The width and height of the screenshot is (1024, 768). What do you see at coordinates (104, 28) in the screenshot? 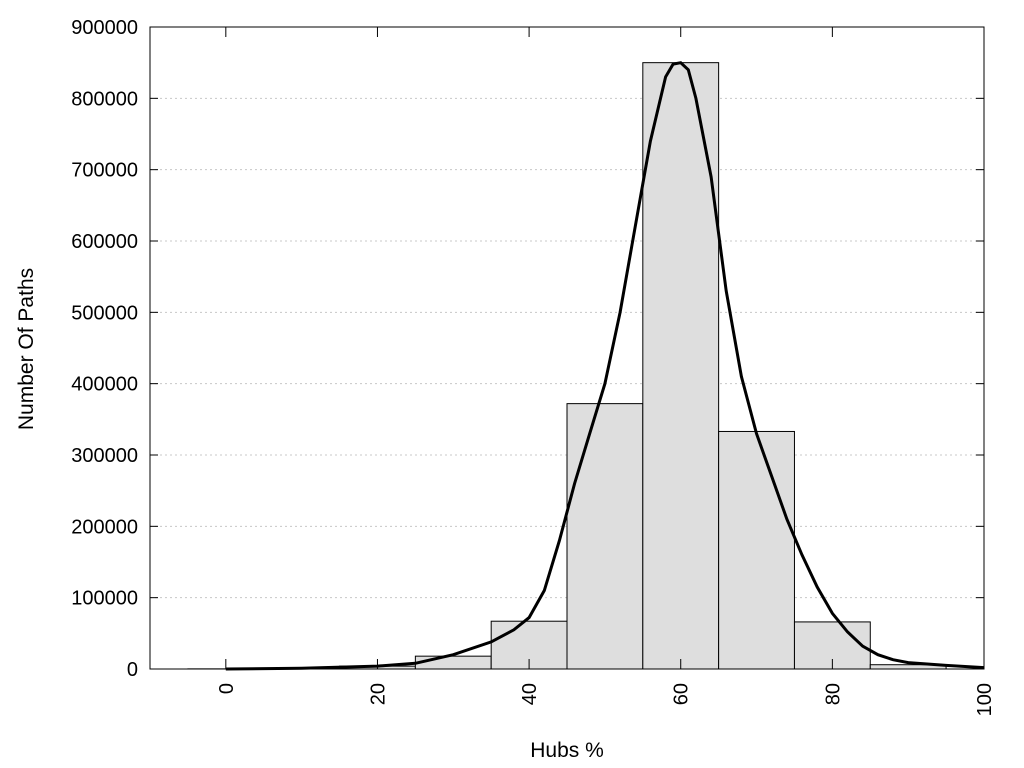
I see `y-tick-label: 900000` at bounding box center [104, 28].